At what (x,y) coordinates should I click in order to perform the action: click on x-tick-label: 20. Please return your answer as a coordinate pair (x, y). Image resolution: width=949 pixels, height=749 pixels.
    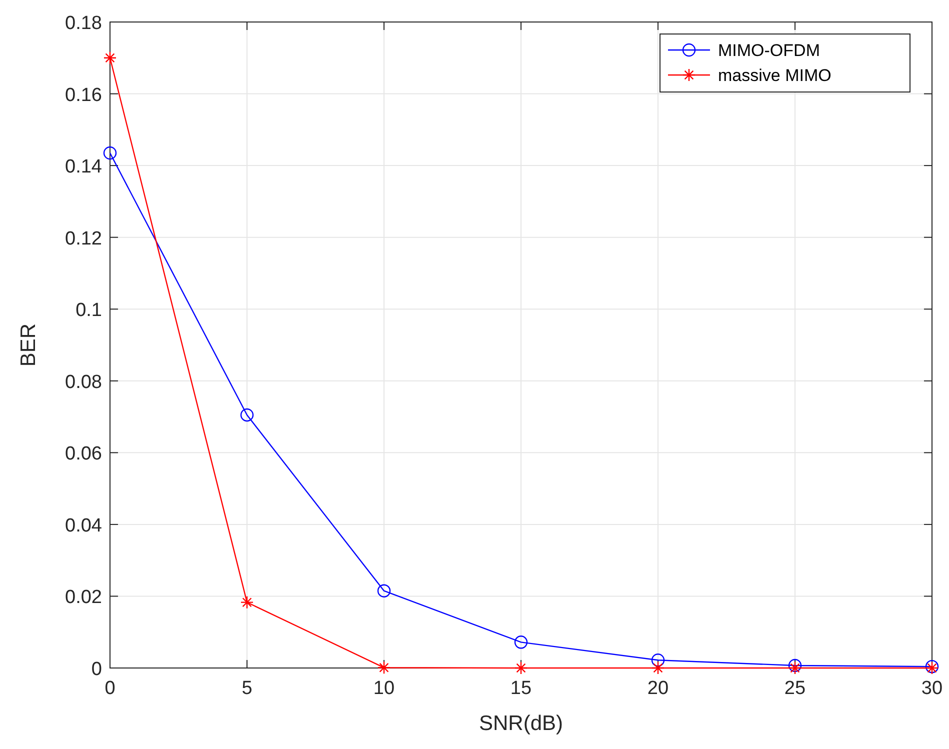
    Looking at the image, I should click on (658, 688).